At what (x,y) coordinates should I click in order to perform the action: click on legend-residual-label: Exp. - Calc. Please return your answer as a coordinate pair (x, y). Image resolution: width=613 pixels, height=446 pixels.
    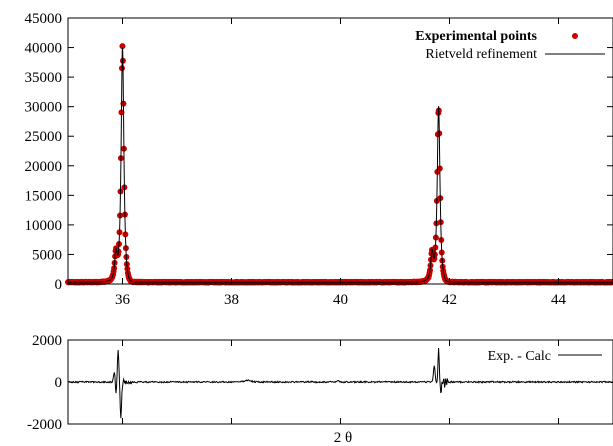
    Looking at the image, I should click on (519, 356).